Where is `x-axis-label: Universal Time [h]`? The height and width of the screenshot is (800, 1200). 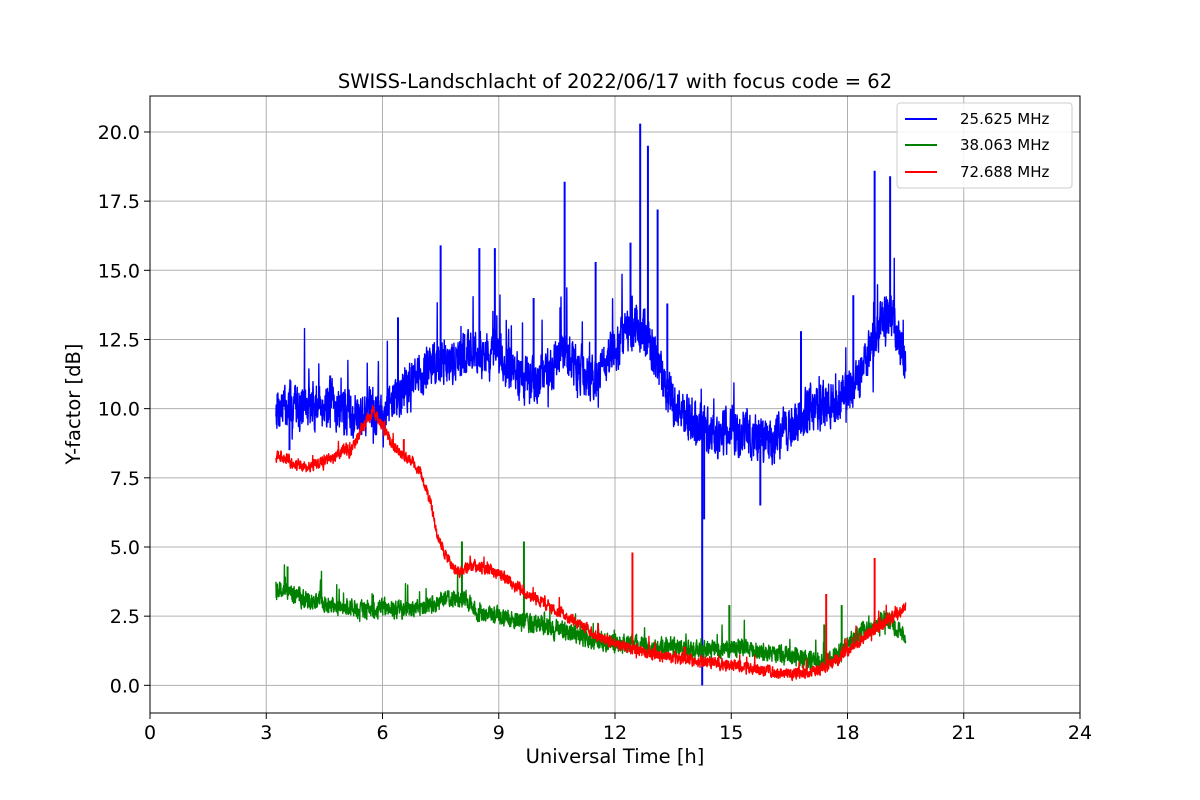 x-axis-label: Universal Time [h] is located at coordinates (615, 756).